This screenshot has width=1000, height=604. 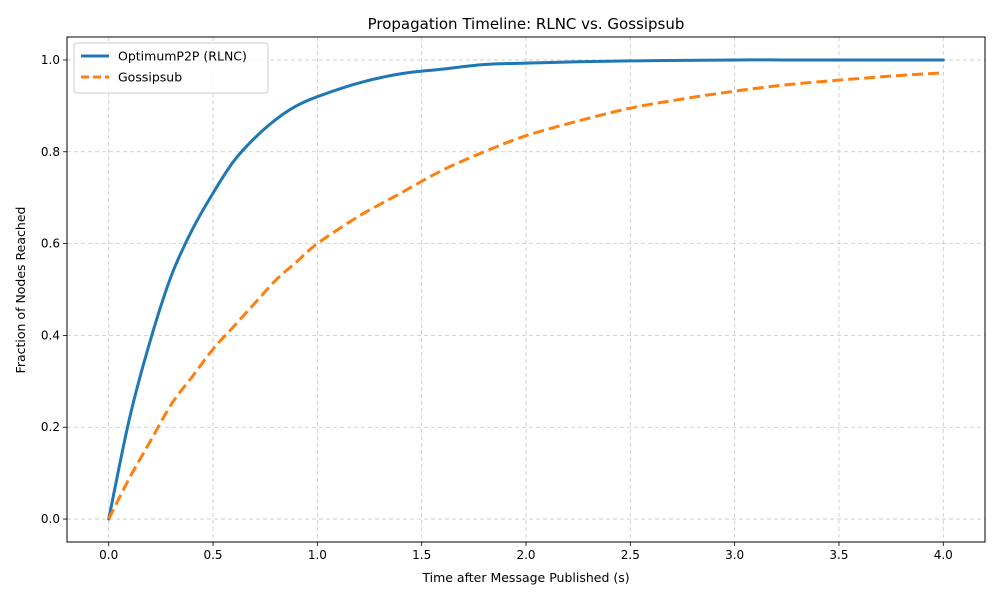 I want to click on legend-box, so click(x=171, y=68).